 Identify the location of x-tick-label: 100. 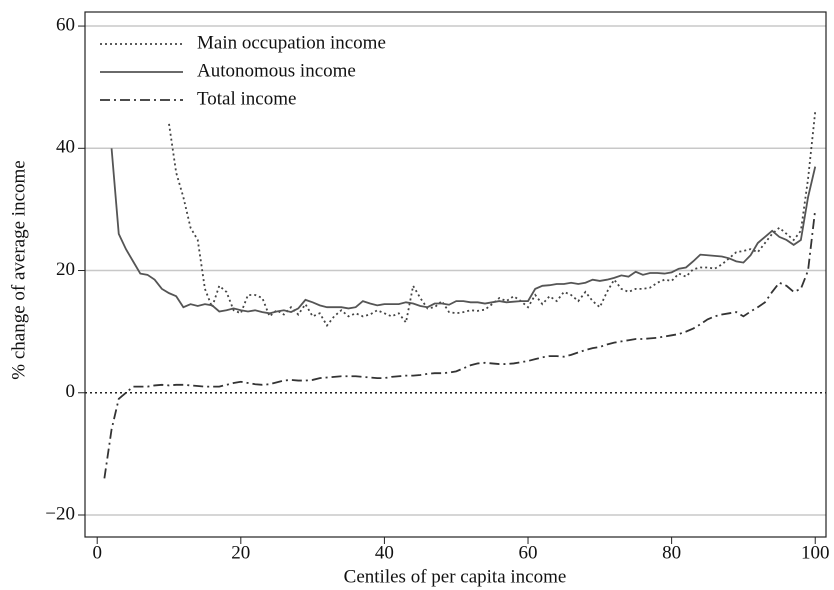
(815, 552).